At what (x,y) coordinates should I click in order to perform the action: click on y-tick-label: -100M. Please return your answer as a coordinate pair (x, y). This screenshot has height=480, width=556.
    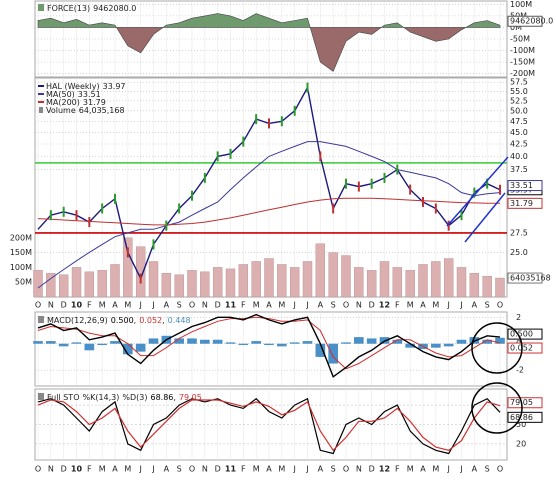
    Looking at the image, I should click on (522, 50).